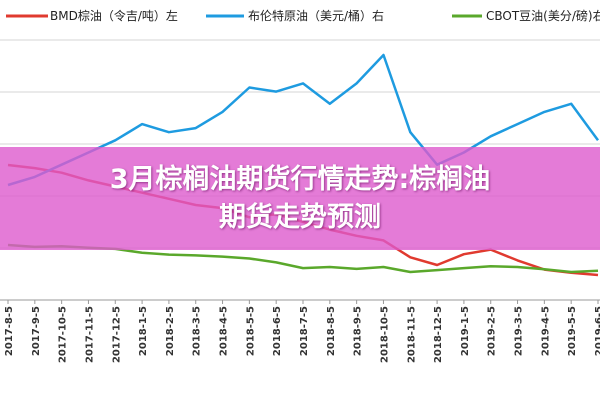 This screenshot has width=600, height=400. I want to click on x-tick-label: 2018-3-5, so click(197, 331).